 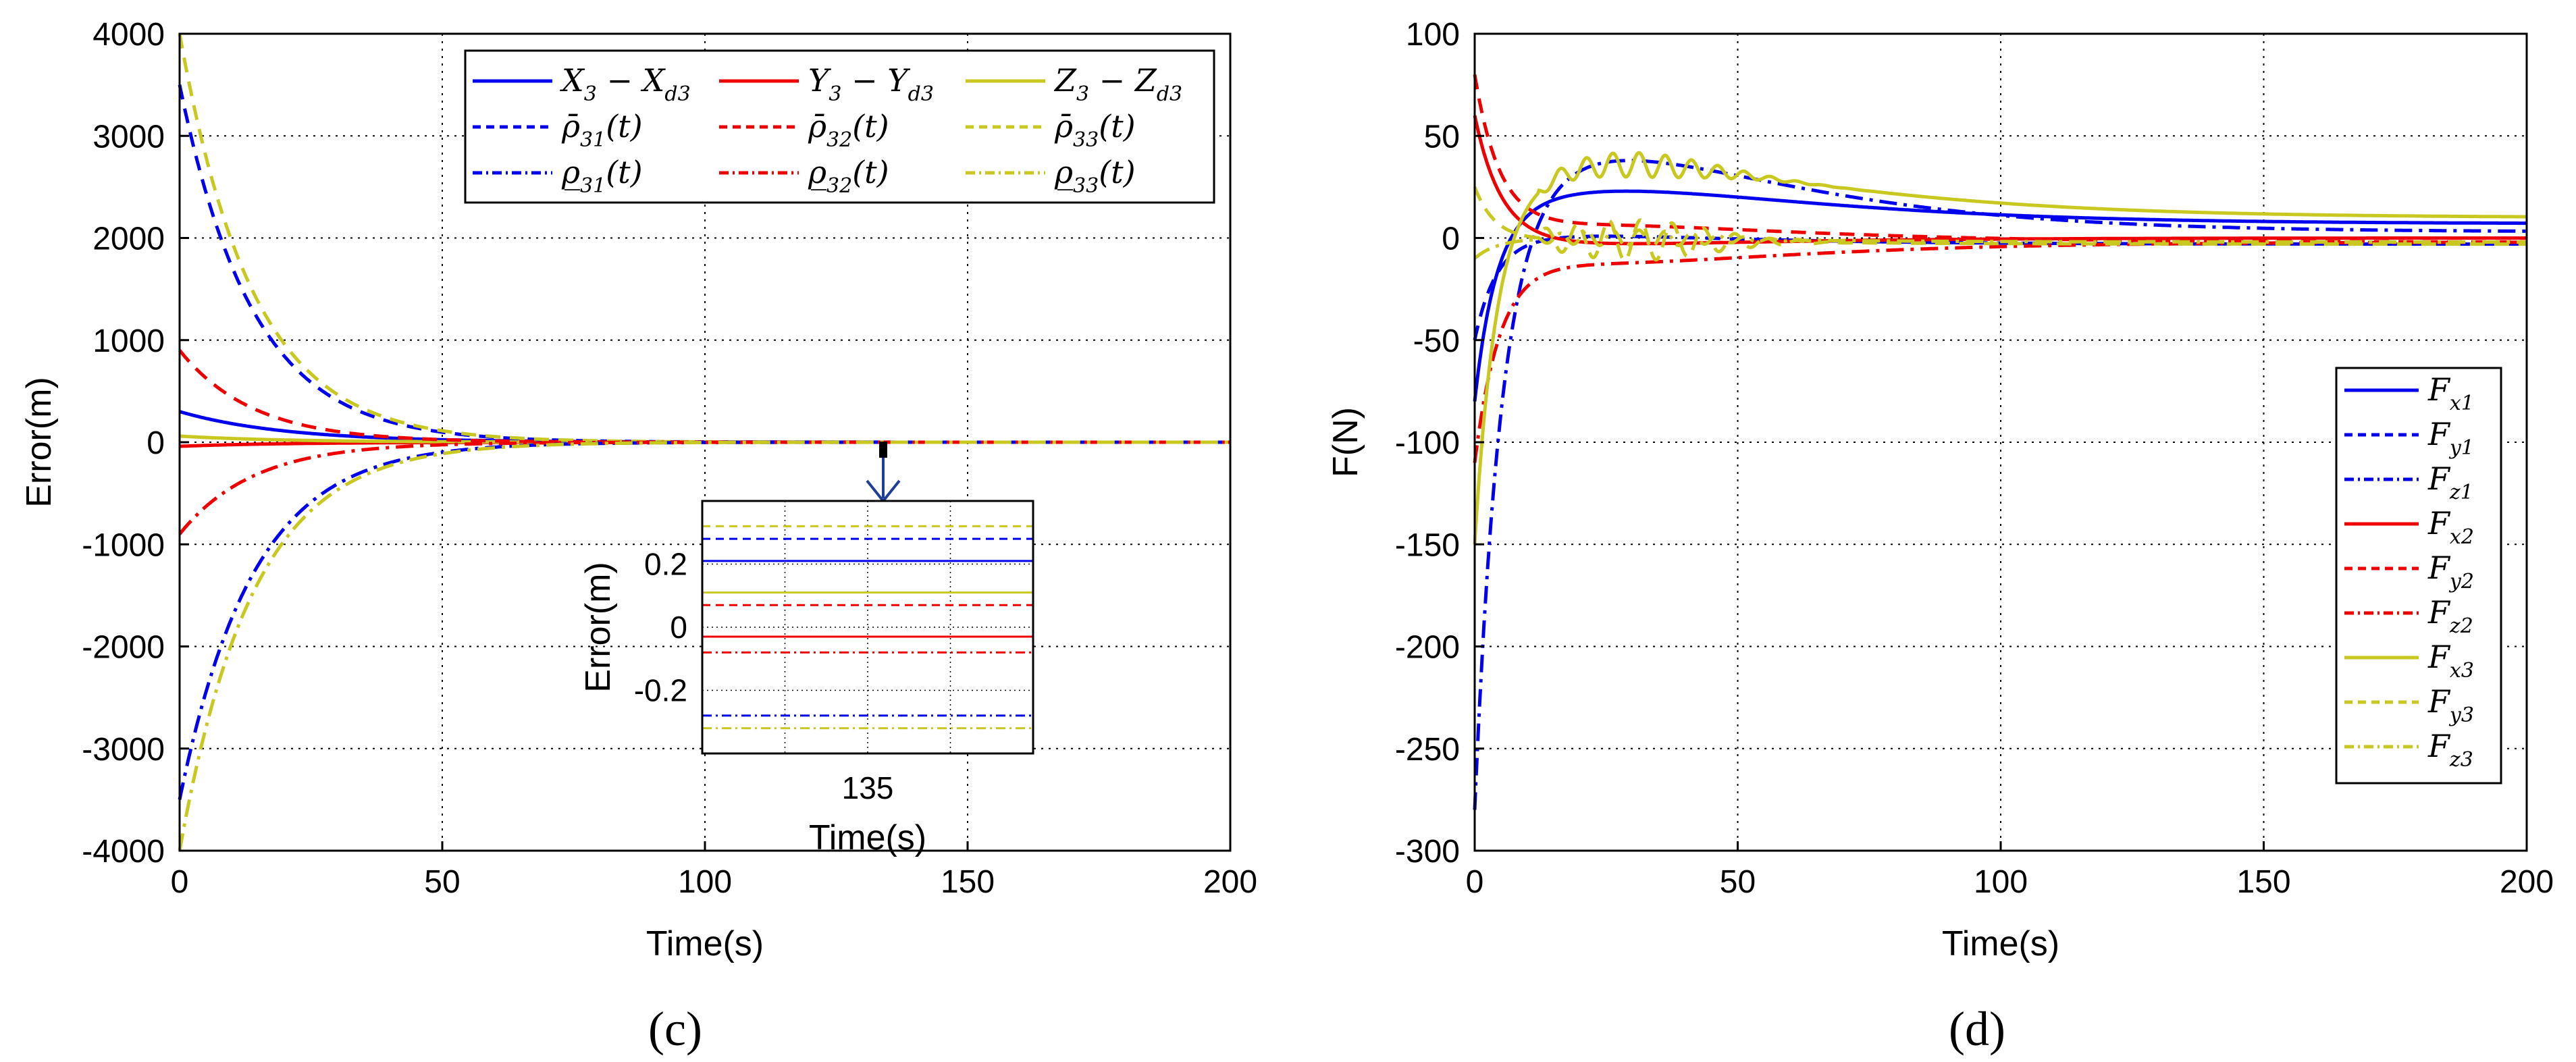 I want to click on series-line-Fz2, so click(x=2000, y=351).